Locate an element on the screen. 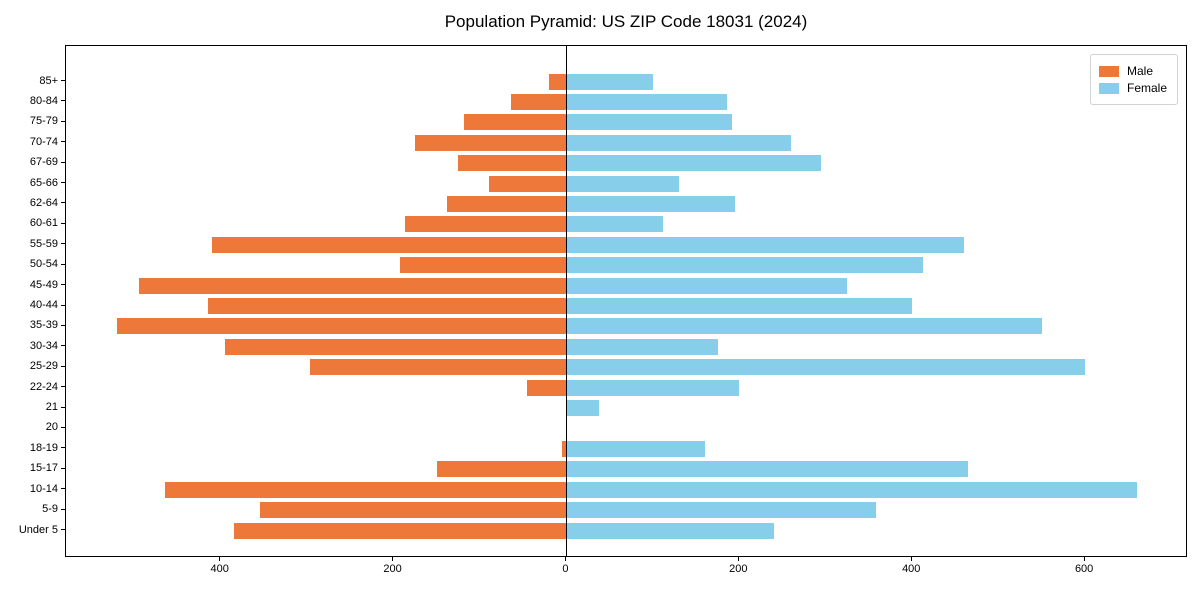 This screenshot has height=600, width=1200. y-tick-label-85plus: 85+ is located at coordinates (48, 80).